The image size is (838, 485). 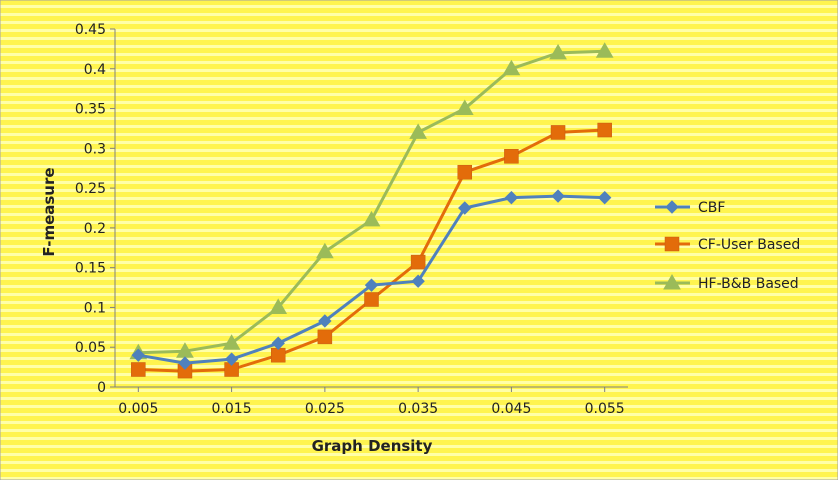 I want to click on legend: CBF CF-User Based HF-B&B Based, so click(x=727, y=246).